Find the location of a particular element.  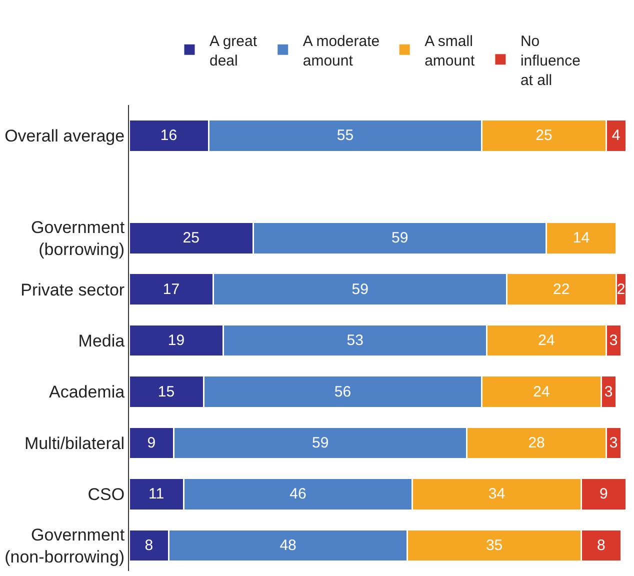

y-tick-label: Academia is located at coordinates (87, 392).